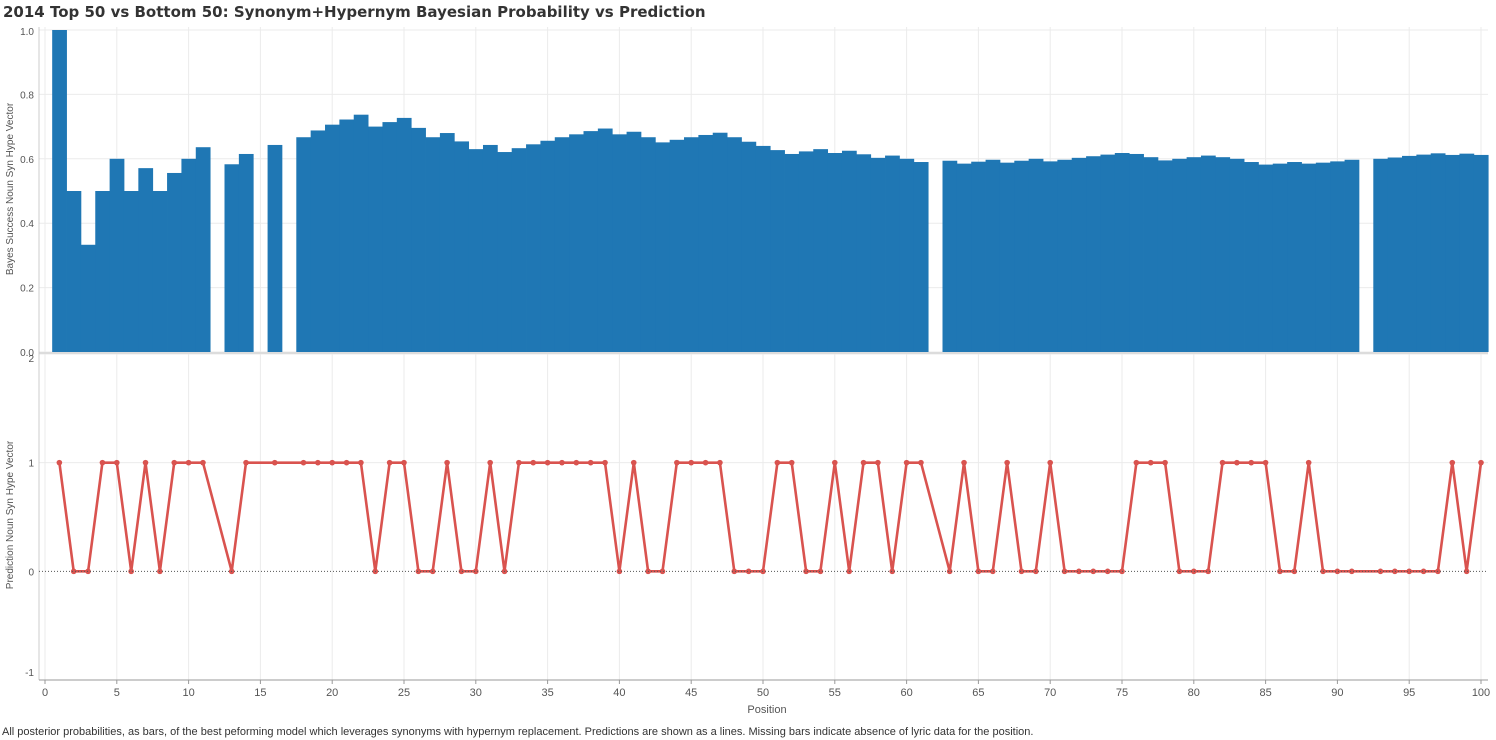  I want to click on x-tick-label: 90, so click(1337, 693).